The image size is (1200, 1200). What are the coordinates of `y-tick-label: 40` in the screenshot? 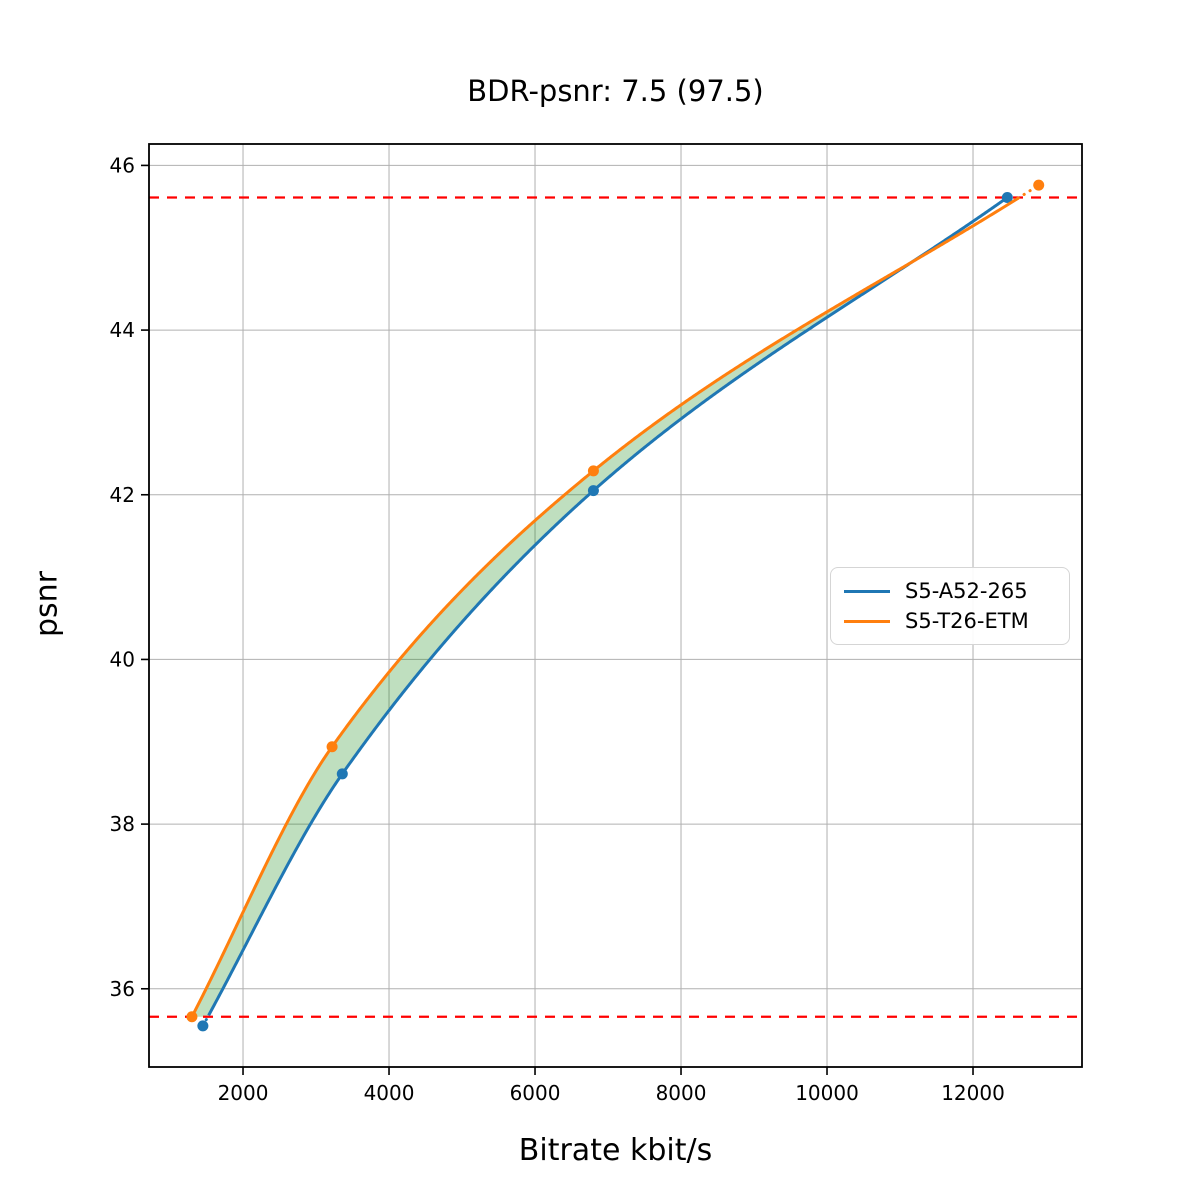 It's located at (122, 659).